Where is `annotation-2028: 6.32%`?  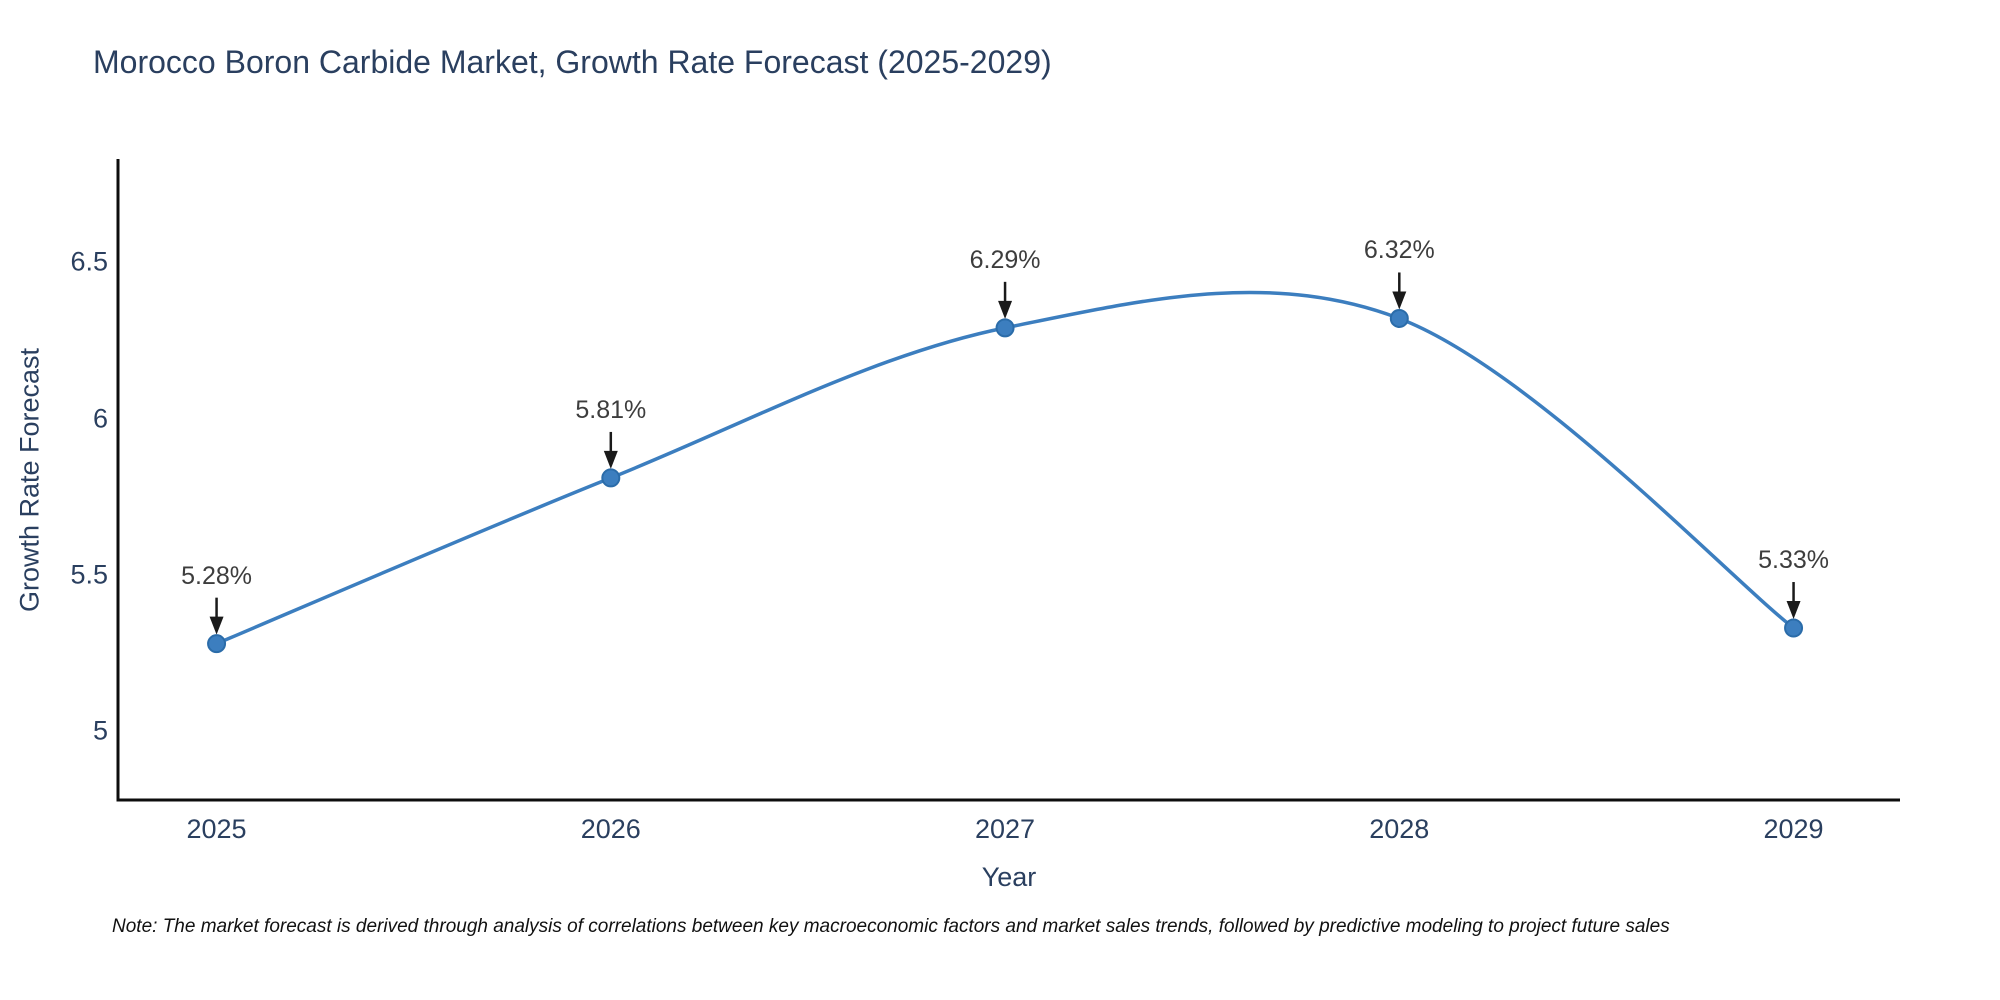 annotation-2028: 6.32% is located at coordinates (1399, 250).